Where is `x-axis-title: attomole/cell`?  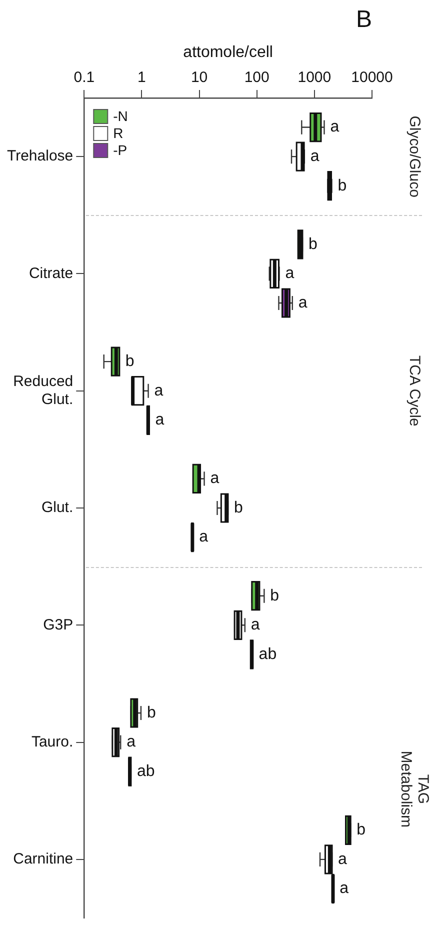
x-axis-title: attomole/cell is located at coordinates (228, 52).